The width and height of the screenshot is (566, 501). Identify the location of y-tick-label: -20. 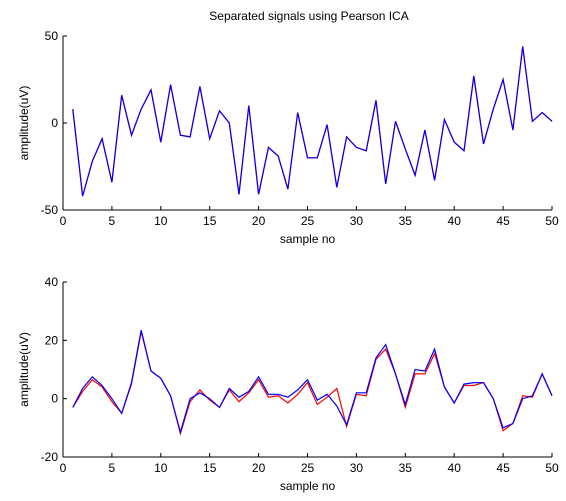
(50, 457).